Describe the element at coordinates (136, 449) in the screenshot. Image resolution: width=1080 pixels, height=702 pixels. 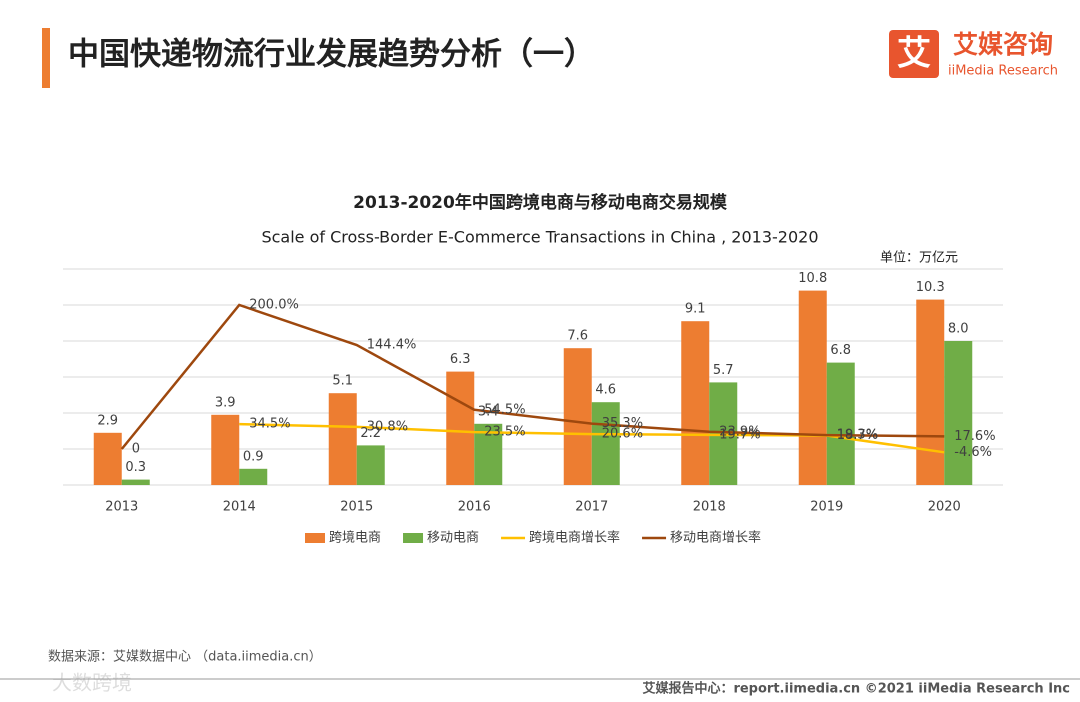
I see `line-value-label: 0` at that location.